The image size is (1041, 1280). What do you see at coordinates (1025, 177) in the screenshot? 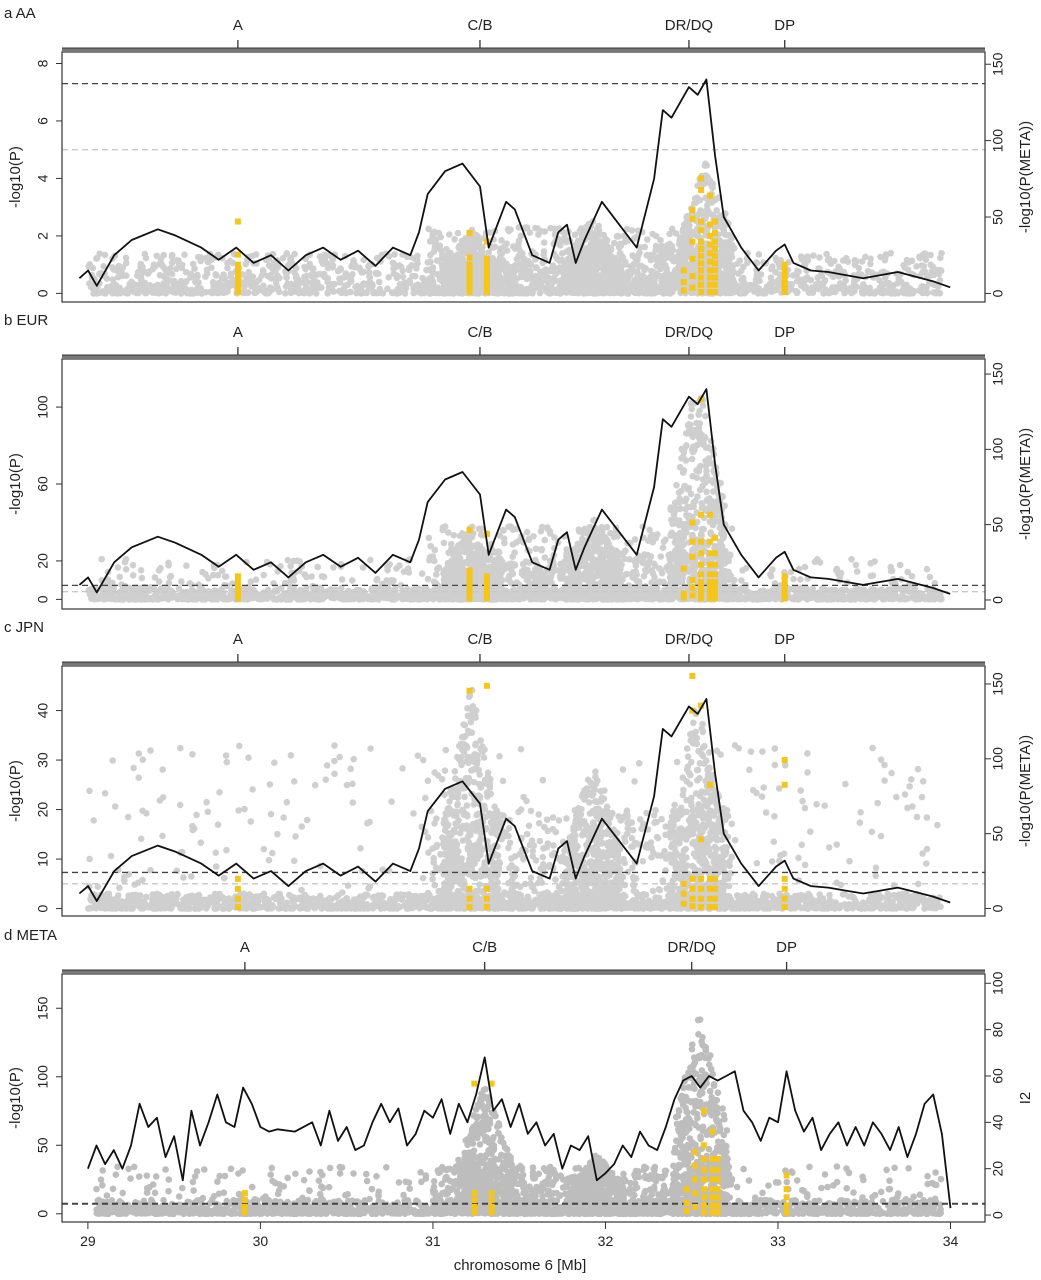
I see `y2-axis-title: -log10(P(META))` at bounding box center [1025, 177].